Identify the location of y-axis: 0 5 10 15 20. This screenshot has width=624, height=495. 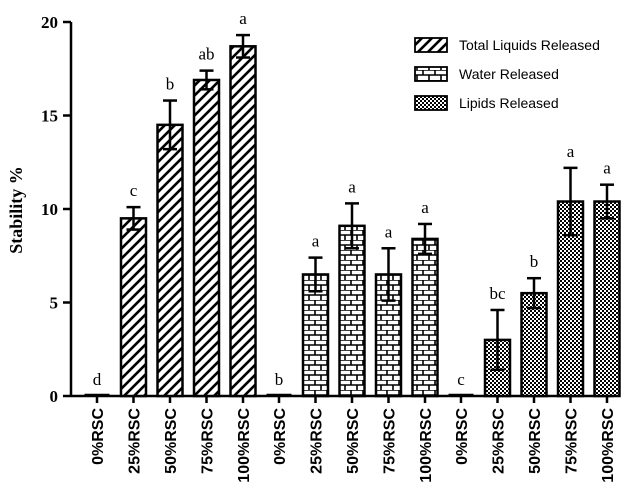
(57, 209).